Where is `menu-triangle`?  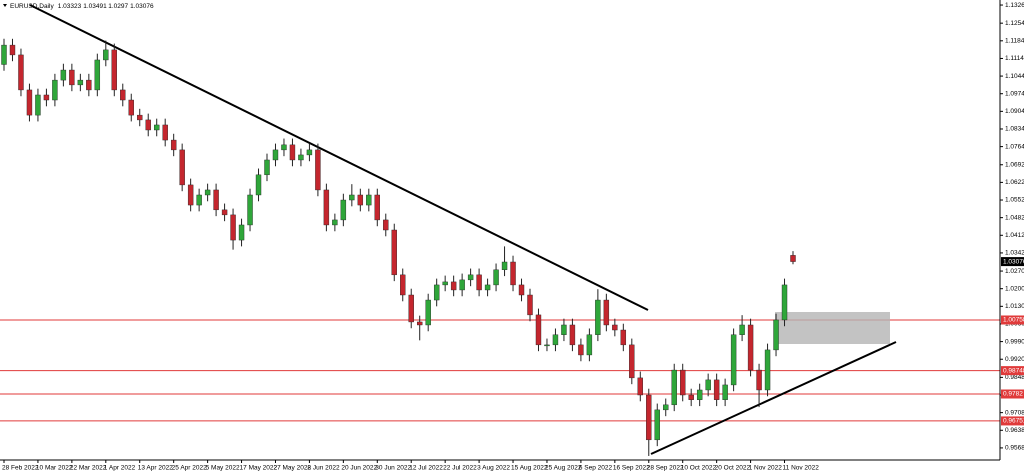 menu-triangle is located at coordinates (5, 5).